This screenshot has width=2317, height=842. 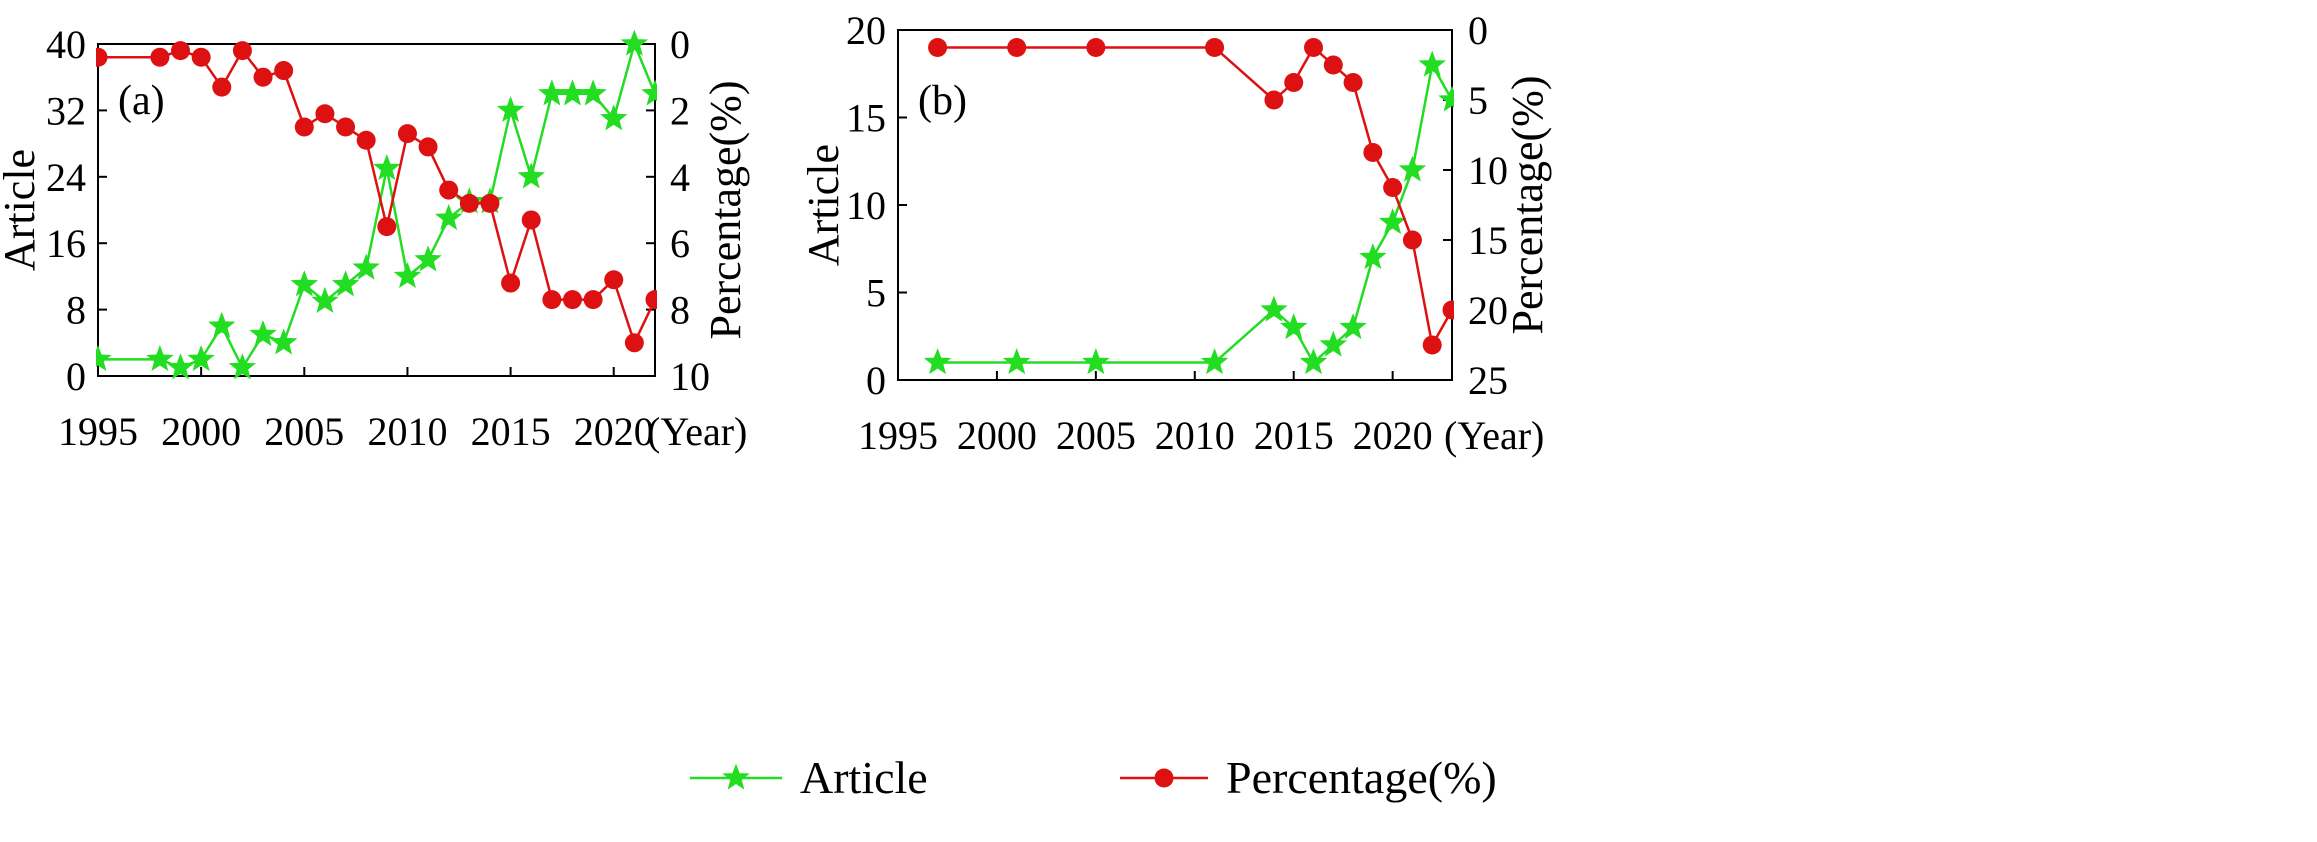 What do you see at coordinates (866, 30) in the screenshot?
I see `y-left-tick-label: 20` at bounding box center [866, 30].